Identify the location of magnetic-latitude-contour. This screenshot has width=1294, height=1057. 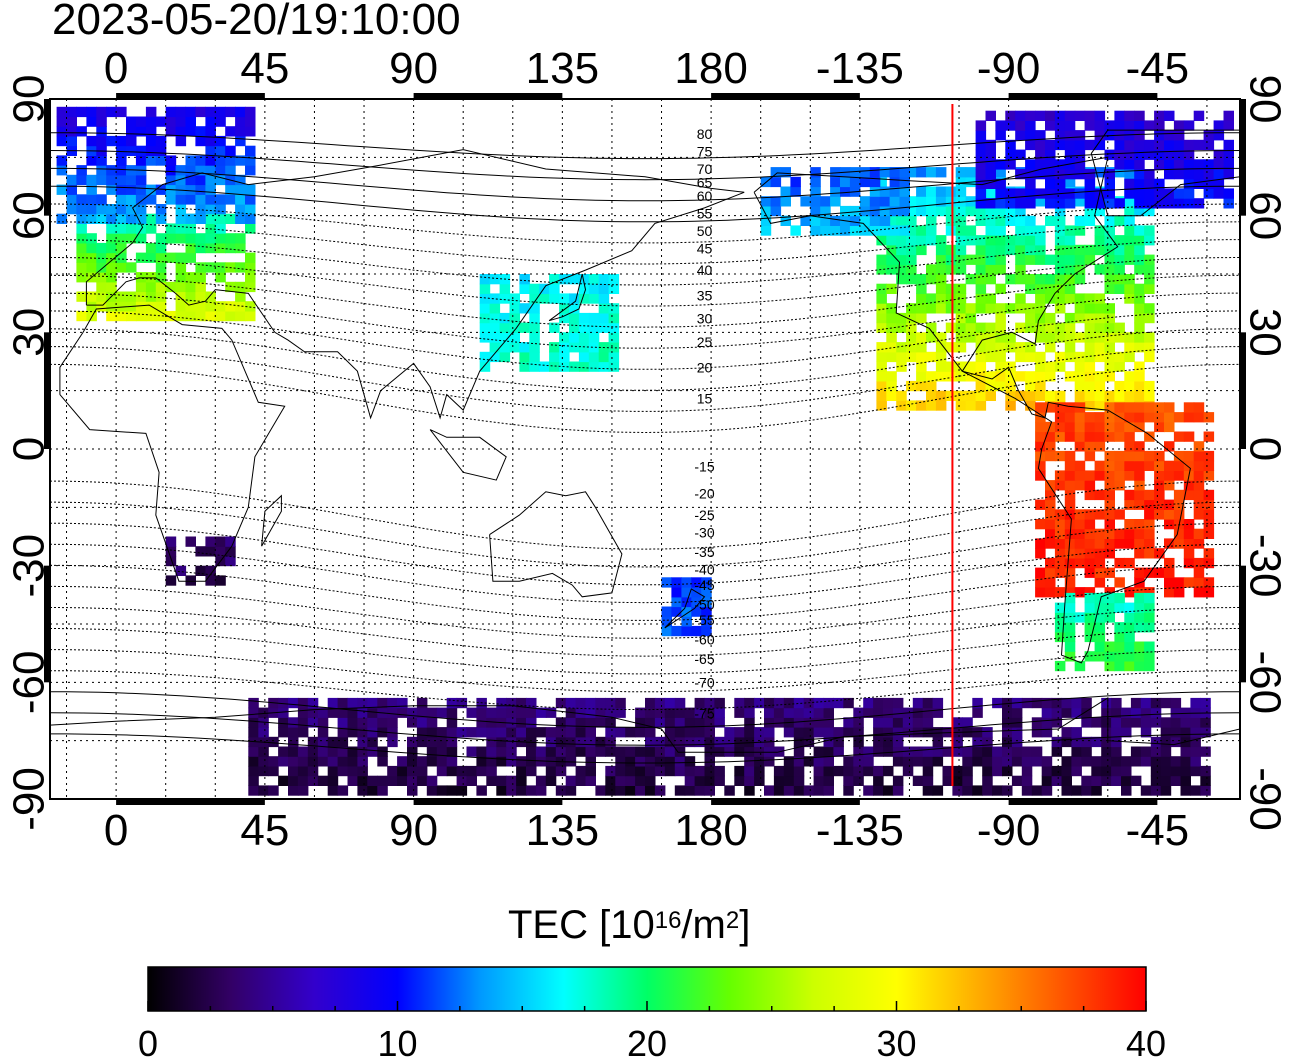
(645, 515).